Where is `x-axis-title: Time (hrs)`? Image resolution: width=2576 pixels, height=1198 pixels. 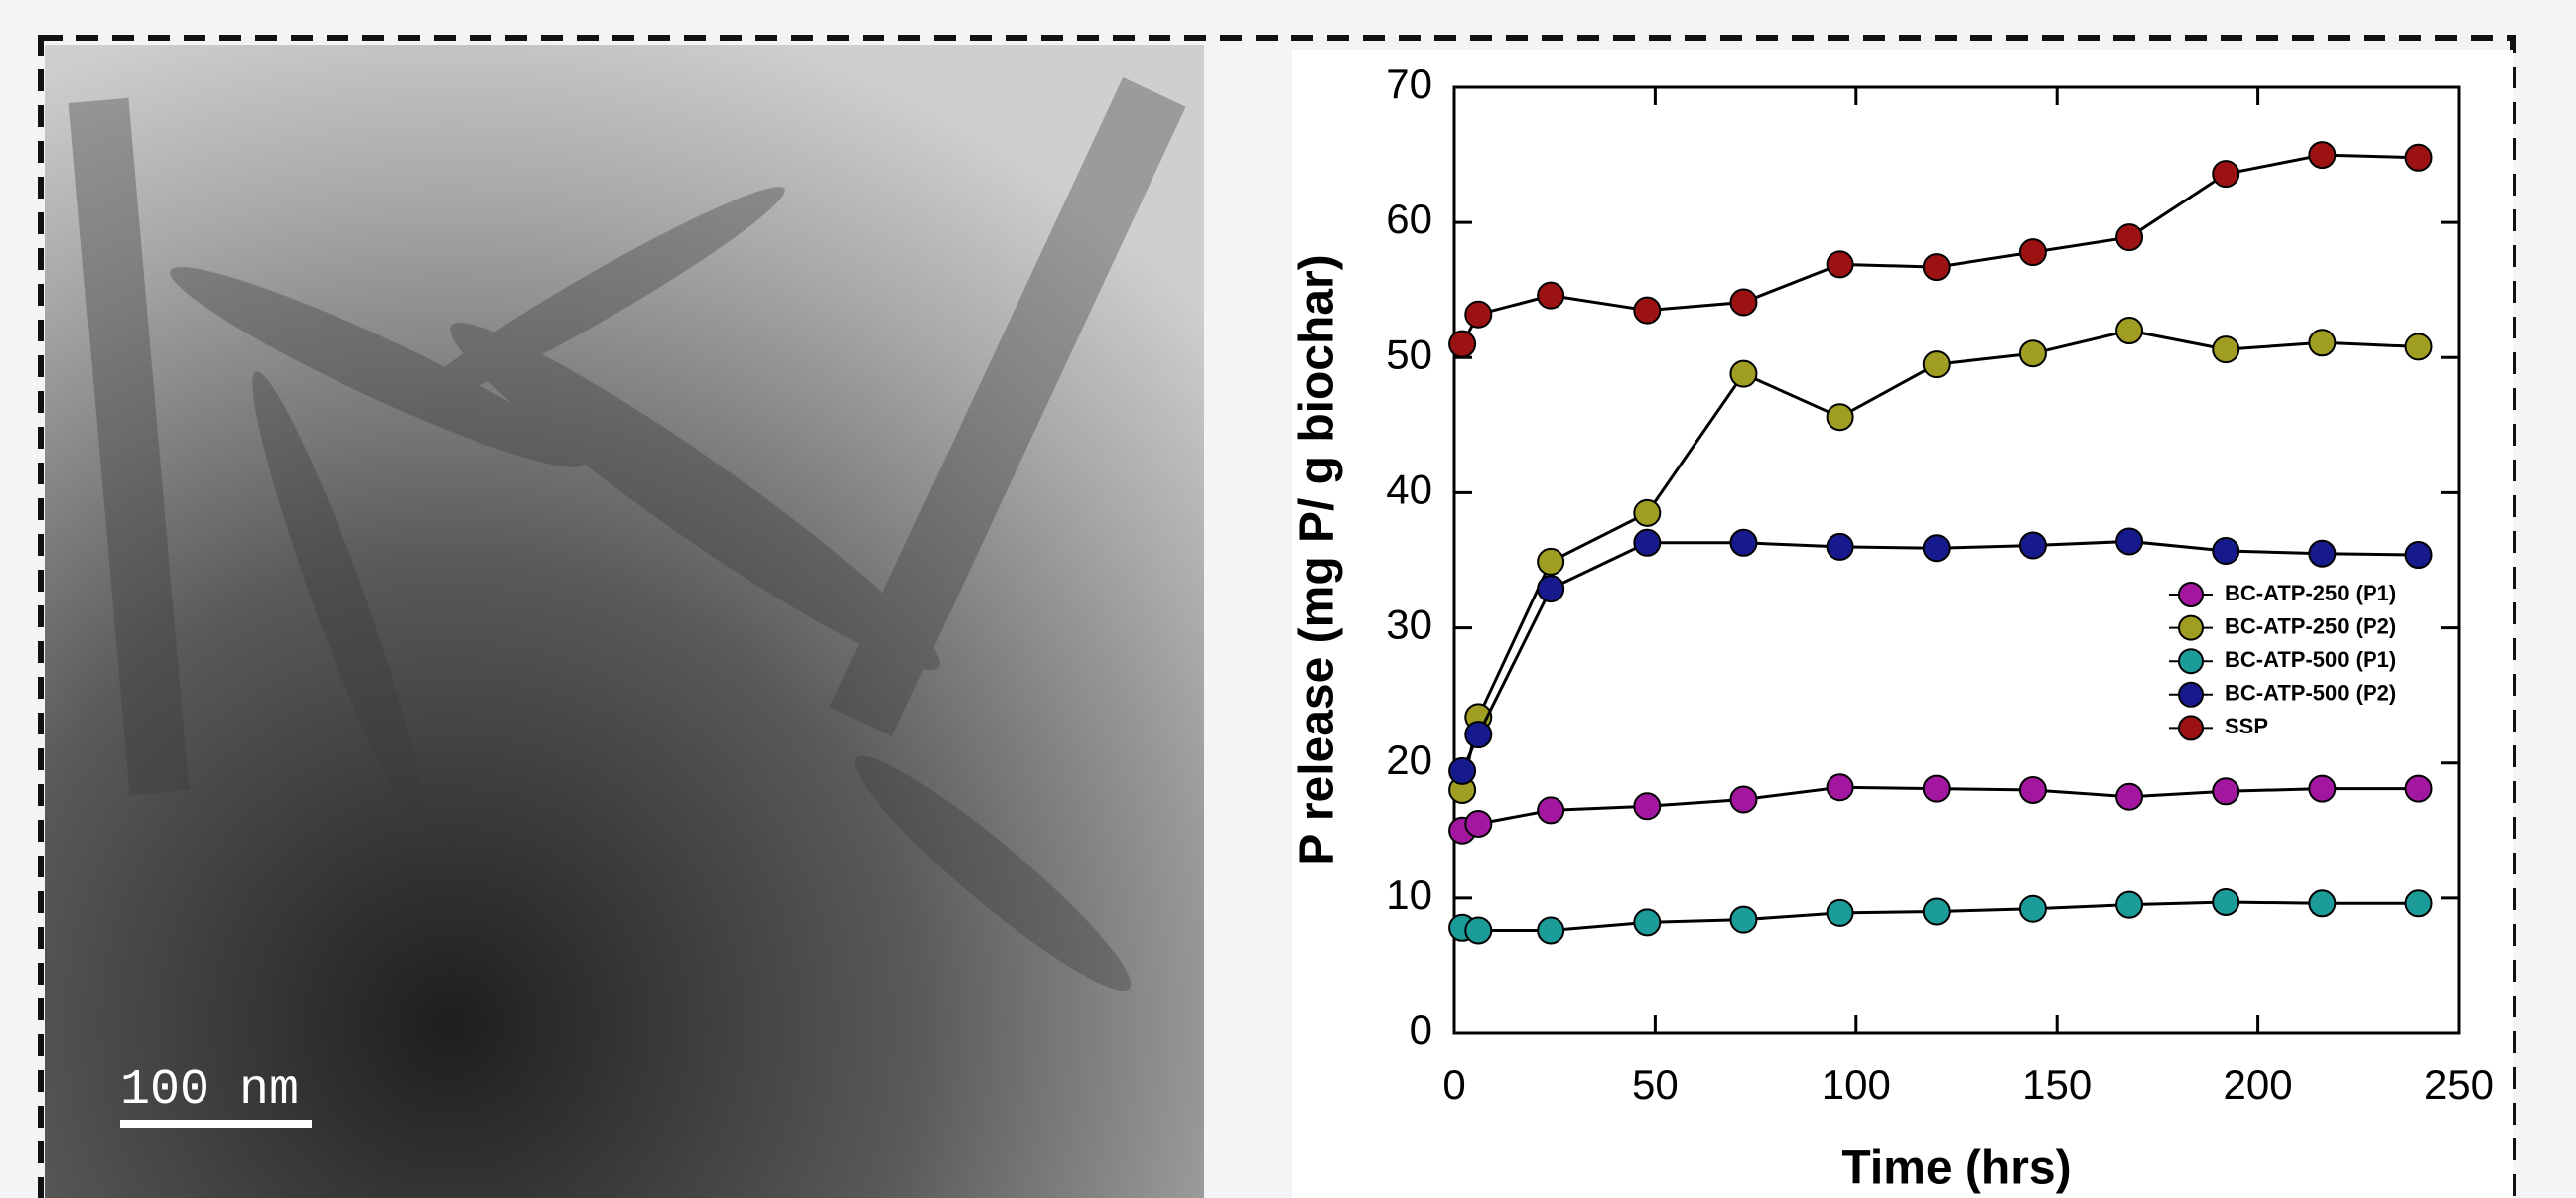 x-axis-title: Time (hrs) is located at coordinates (1956, 1168).